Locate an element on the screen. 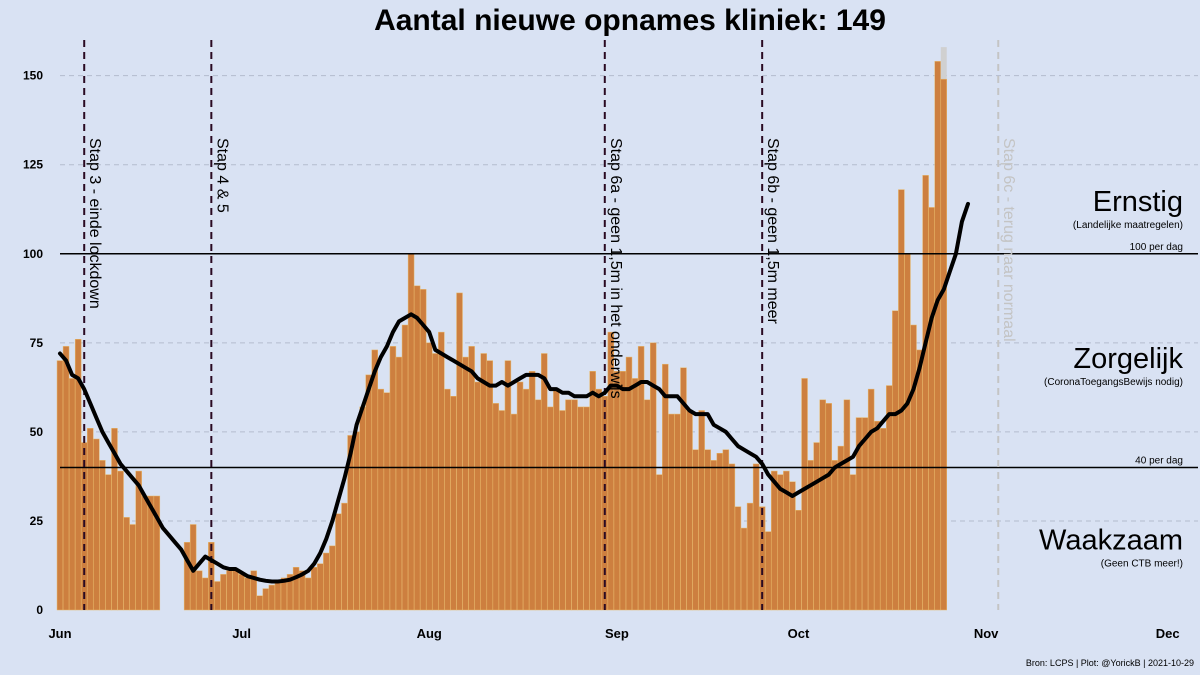  event-label: Stap 3 - einde lockdown is located at coordinates (94, 223).